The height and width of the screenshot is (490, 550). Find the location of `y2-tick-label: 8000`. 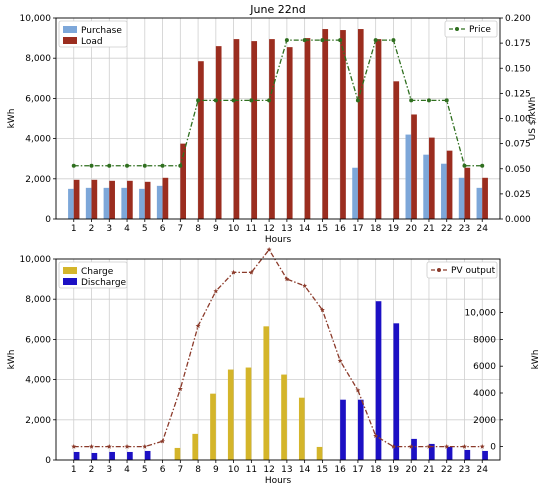

y2-tick-label: 8000 is located at coordinates (484, 340).